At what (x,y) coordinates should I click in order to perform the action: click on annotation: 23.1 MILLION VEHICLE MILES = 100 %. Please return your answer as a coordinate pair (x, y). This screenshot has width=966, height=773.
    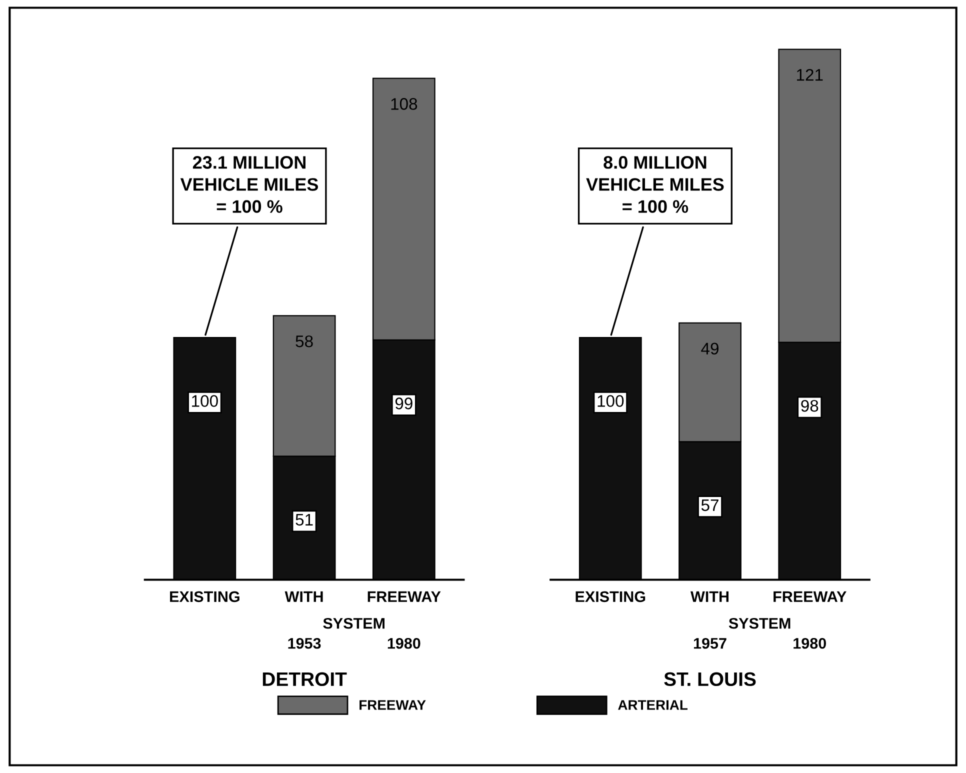
    Looking at the image, I should click on (249, 184).